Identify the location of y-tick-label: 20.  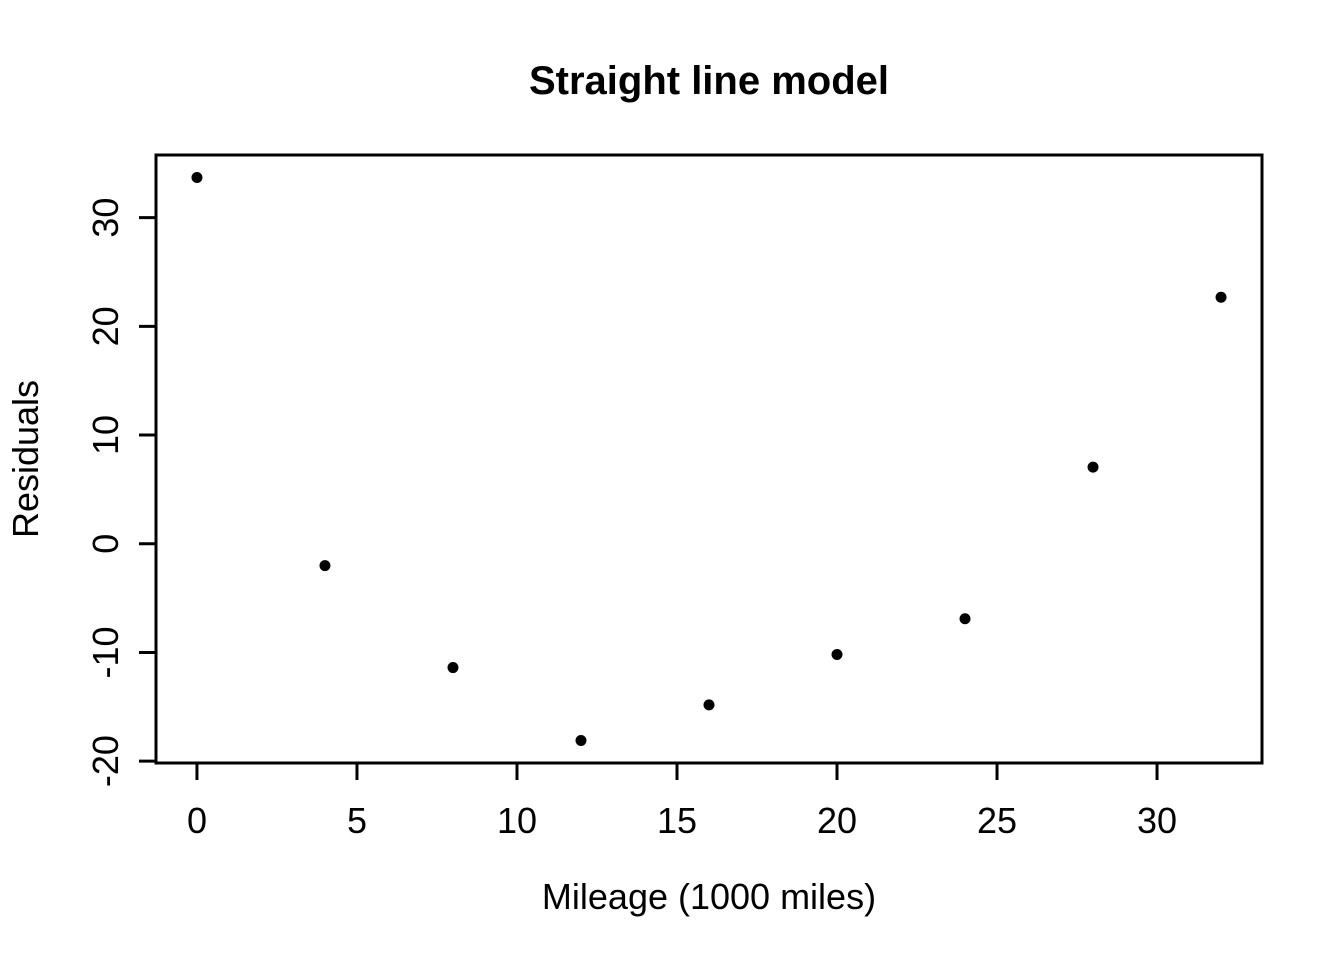
(105, 326).